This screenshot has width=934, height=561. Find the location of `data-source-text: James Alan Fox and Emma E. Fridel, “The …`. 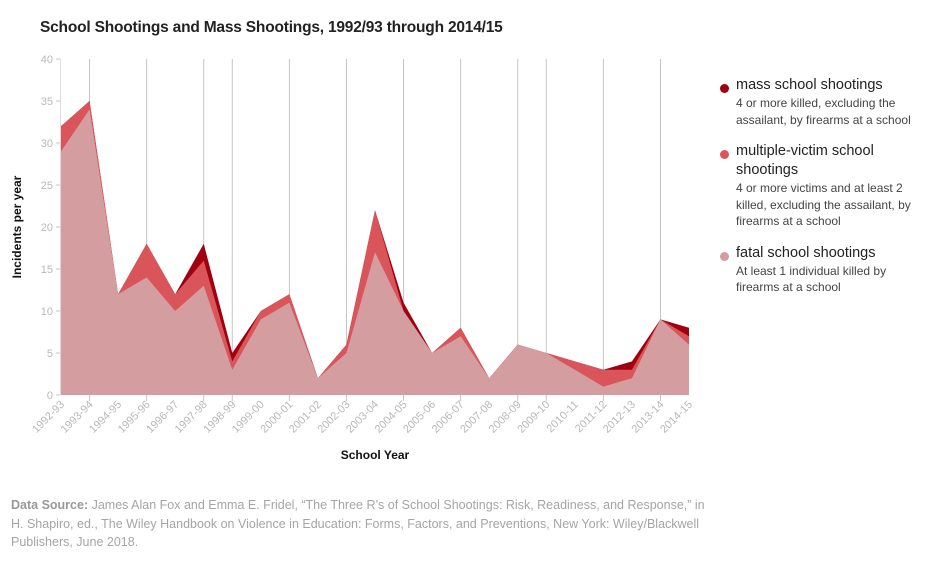

data-source-text: James Alan Fox and Emma E. Fridel, “The … is located at coordinates (358, 523).